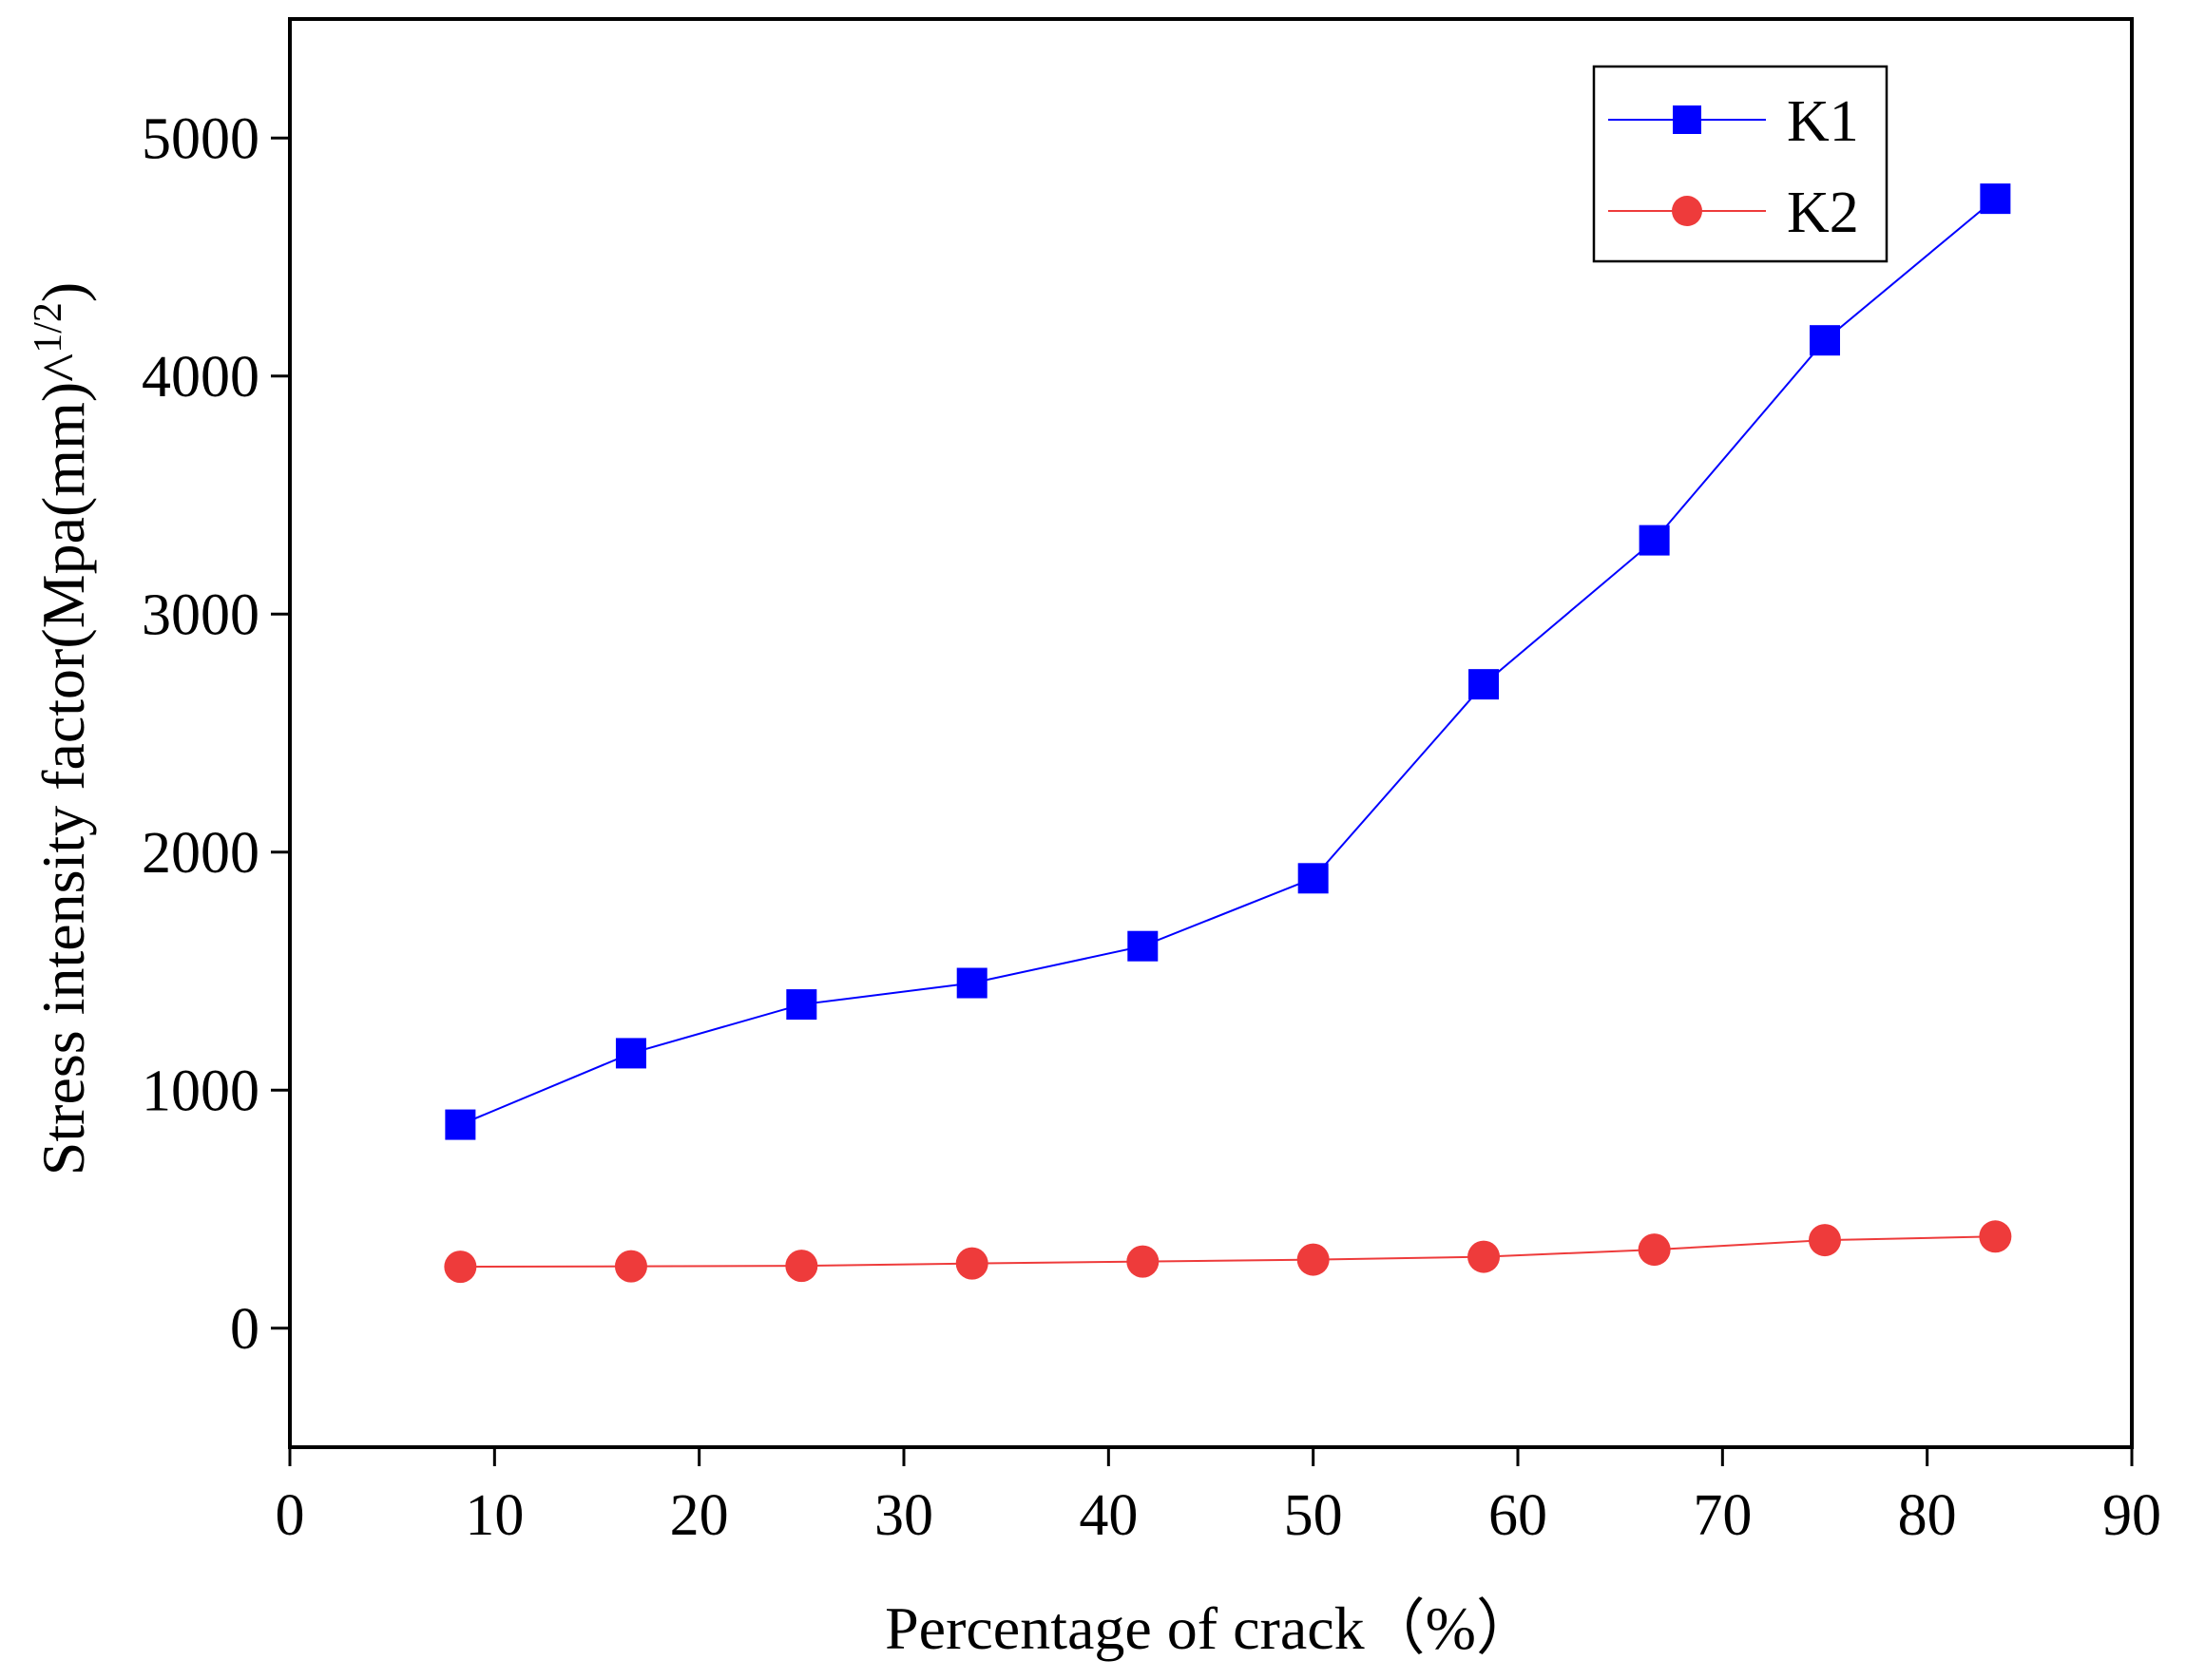 Image resolution: width=2186 pixels, height=1680 pixels. What do you see at coordinates (1517, 1515) in the screenshot?
I see `x-tick-label: 60` at bounding box center [1517, 1515].